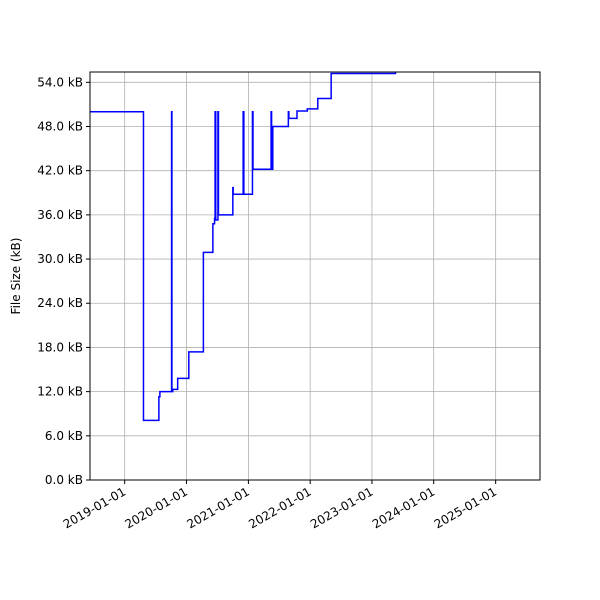 The image size is (600, 600). What do you see at coordinates (60, 82) in the screenshot?
I see `y-tick-label: 54.0 kB` at bounding box center [60, 82].